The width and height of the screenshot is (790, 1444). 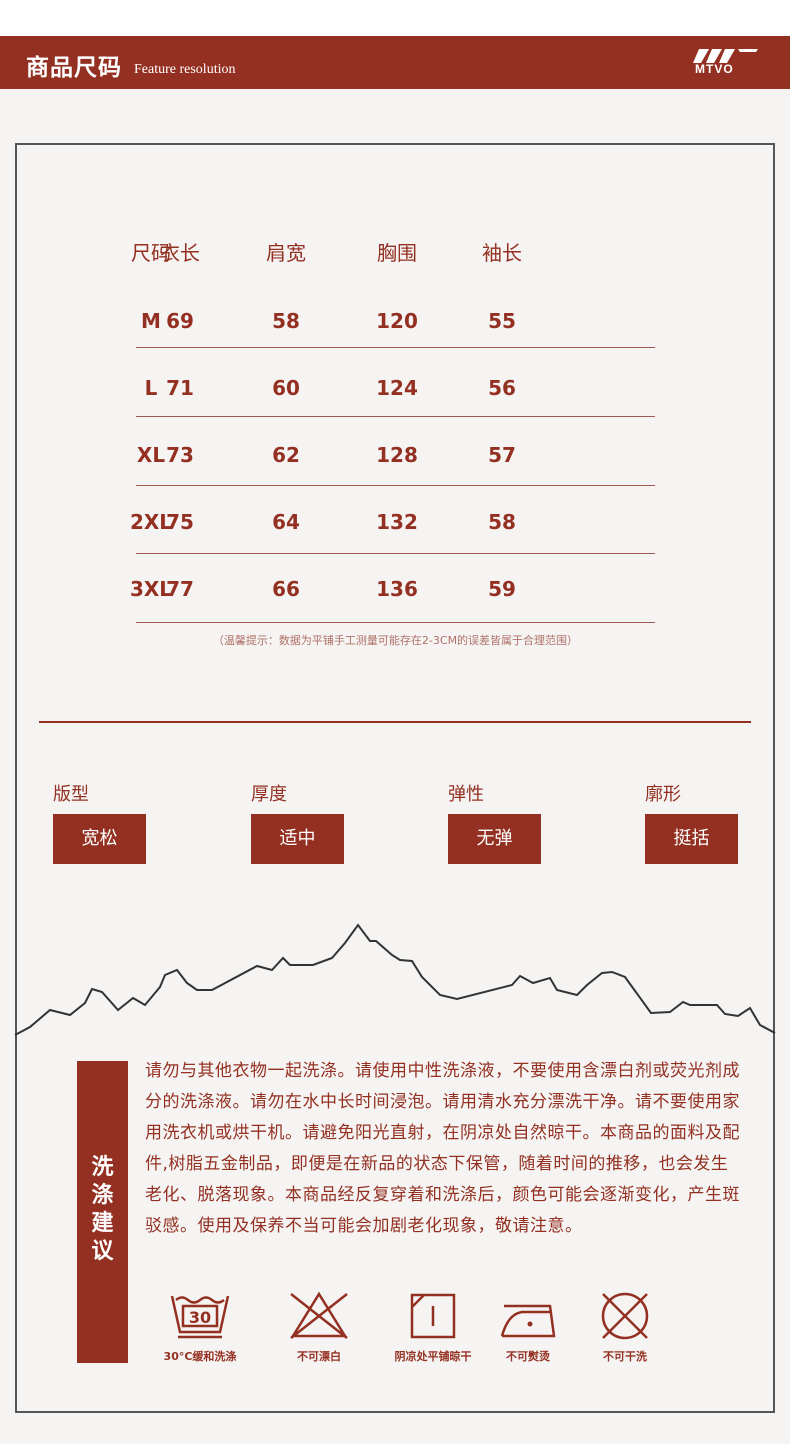 I want to click on care-symbol: 不可漂白, so click(x=319, y=1327).